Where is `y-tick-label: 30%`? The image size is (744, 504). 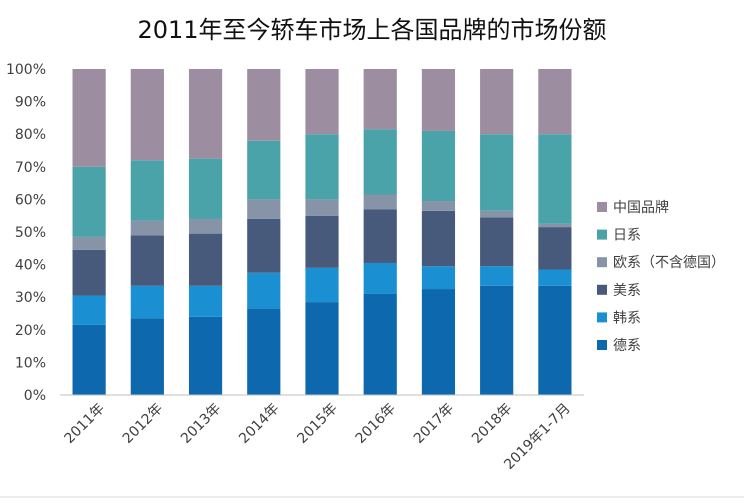 y-tick-label: 30% is located at coordinates (30, 298).